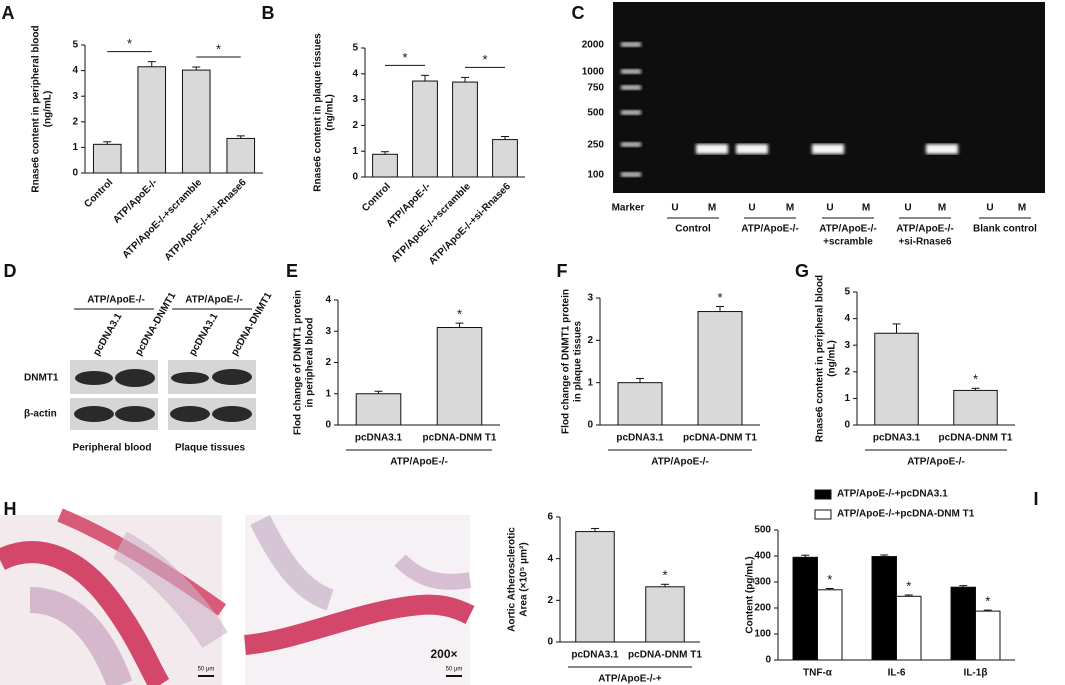 The height and width of the screenshot is (685, 1065). What do you see at coordinates (454, 670) in the screenshot?
I see `scale-bar-label: 50 μm` at bounding box center [454, 670].